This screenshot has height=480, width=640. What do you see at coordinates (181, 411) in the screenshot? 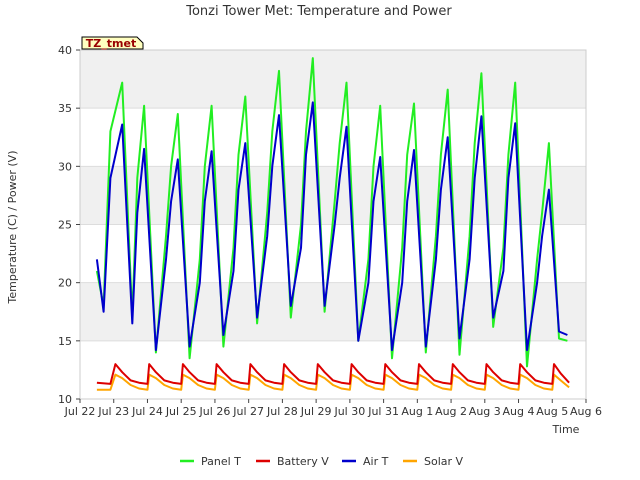
I see `x-tick-label: Jul 25` at bounding box center [181, 411].